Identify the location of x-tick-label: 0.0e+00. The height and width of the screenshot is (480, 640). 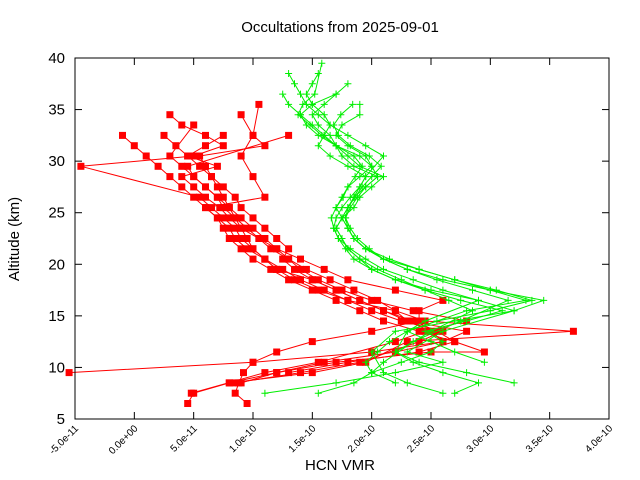
(124, 440).